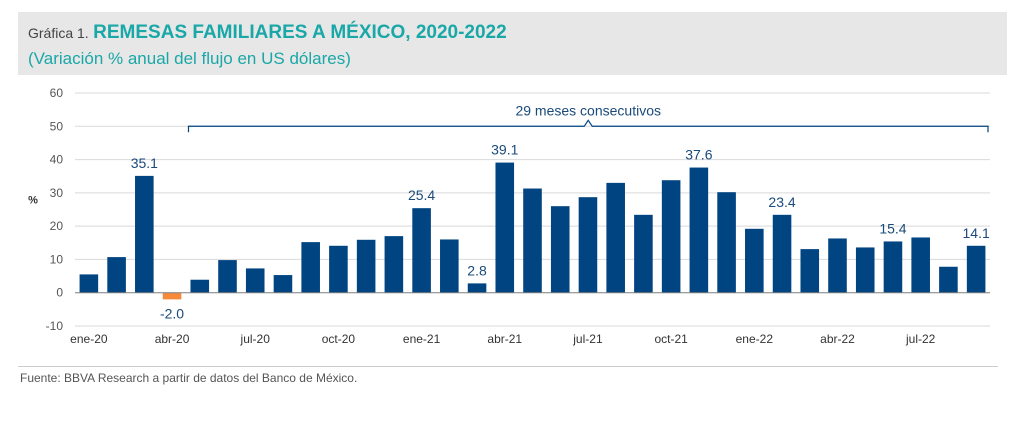  Describe the element at coordinates (508, 366) in the screenshot. I see `footer-divider` at that location.